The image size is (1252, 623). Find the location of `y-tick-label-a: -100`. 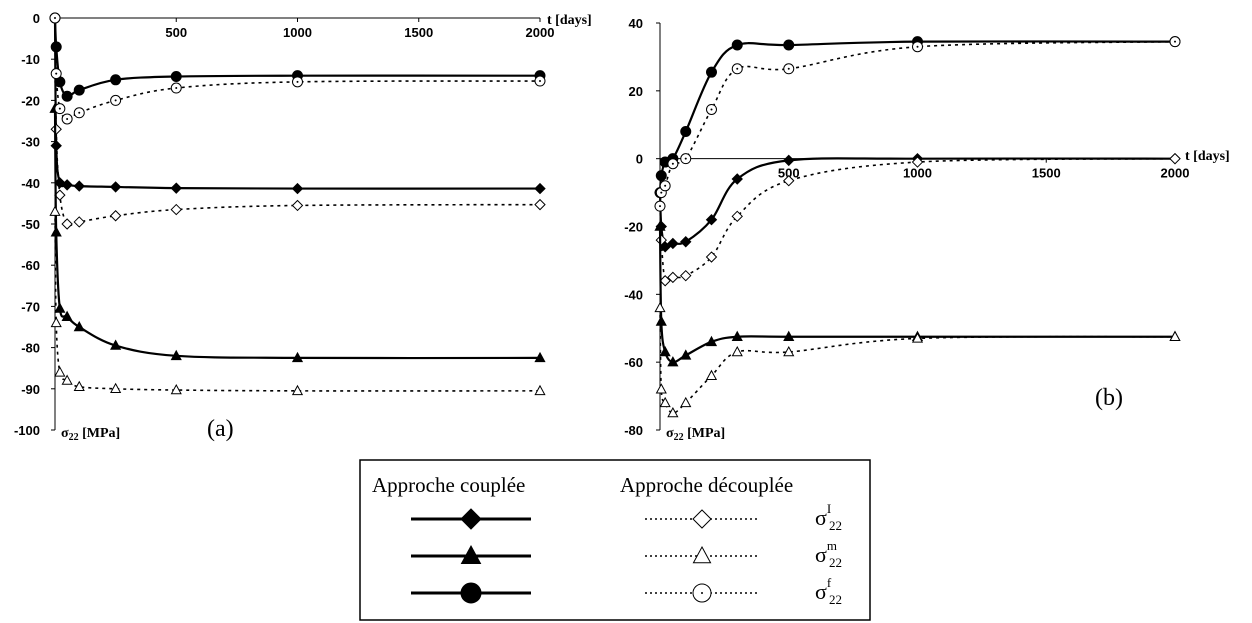

y-tick-label-a: -100 is located at coordinates (27, 430).